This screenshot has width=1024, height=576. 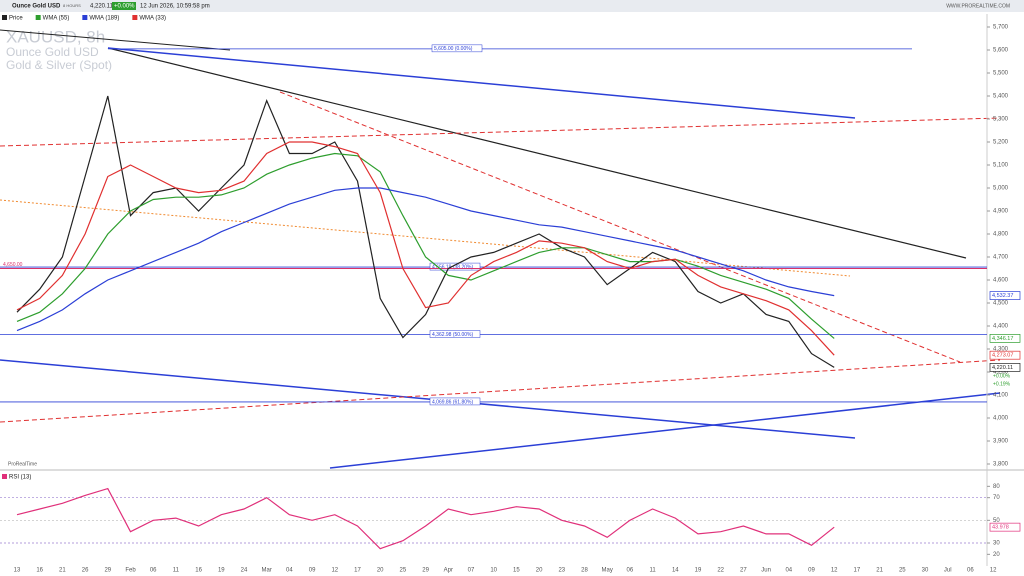 I want to click on marker-label: 4,650.00, so click(x=13, y=265).